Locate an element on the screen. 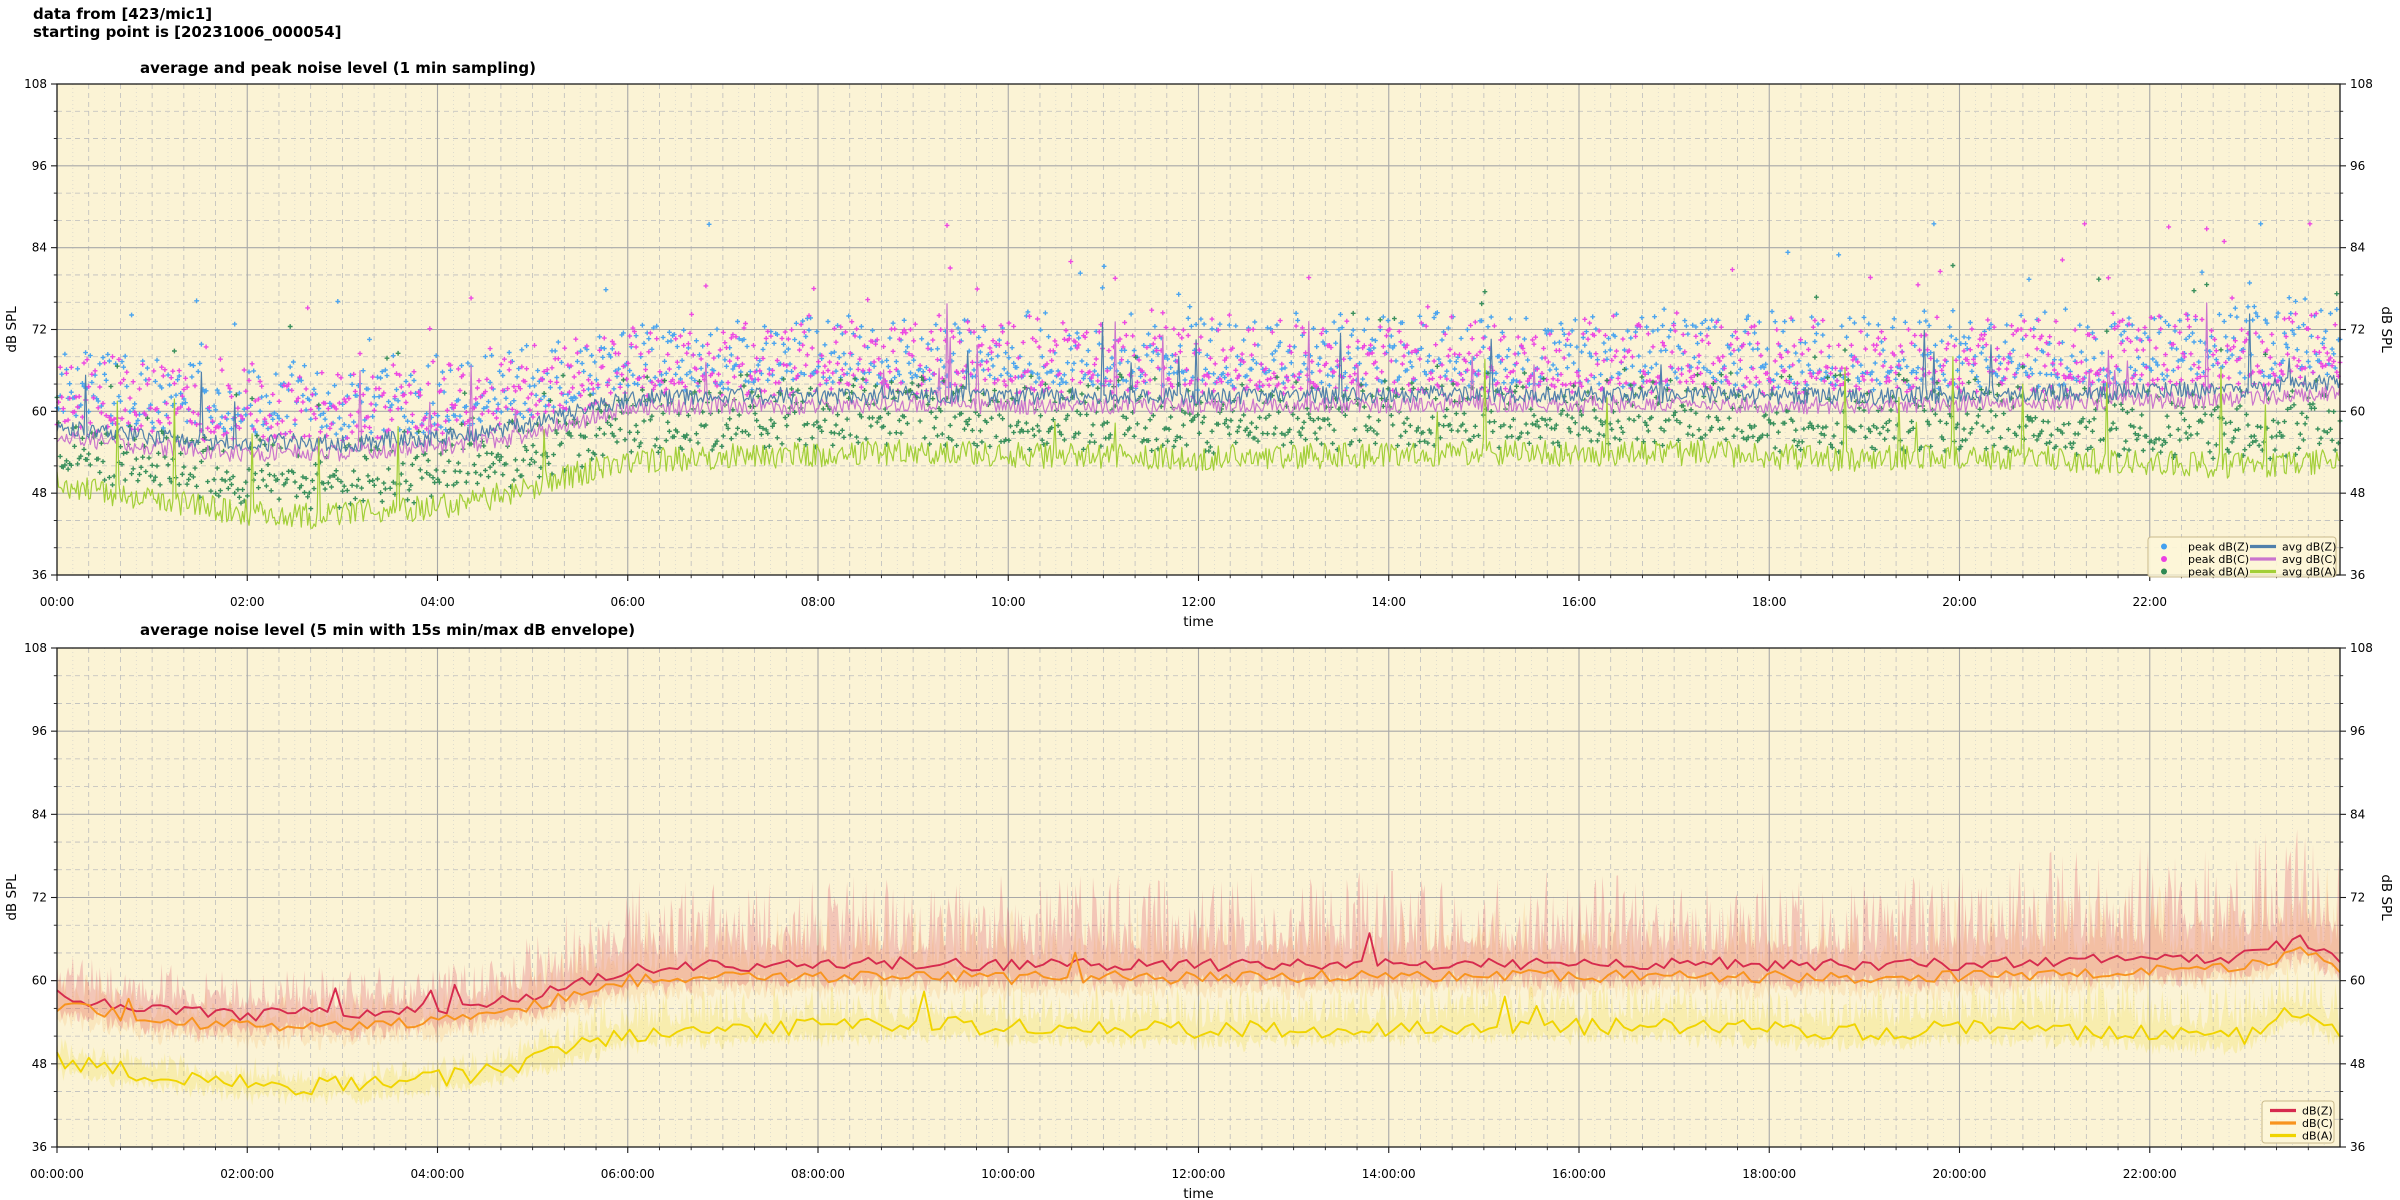 The image size is (2400, 1200). x-tick-label: 00:00:00 is located at coordinates (57, 1174).